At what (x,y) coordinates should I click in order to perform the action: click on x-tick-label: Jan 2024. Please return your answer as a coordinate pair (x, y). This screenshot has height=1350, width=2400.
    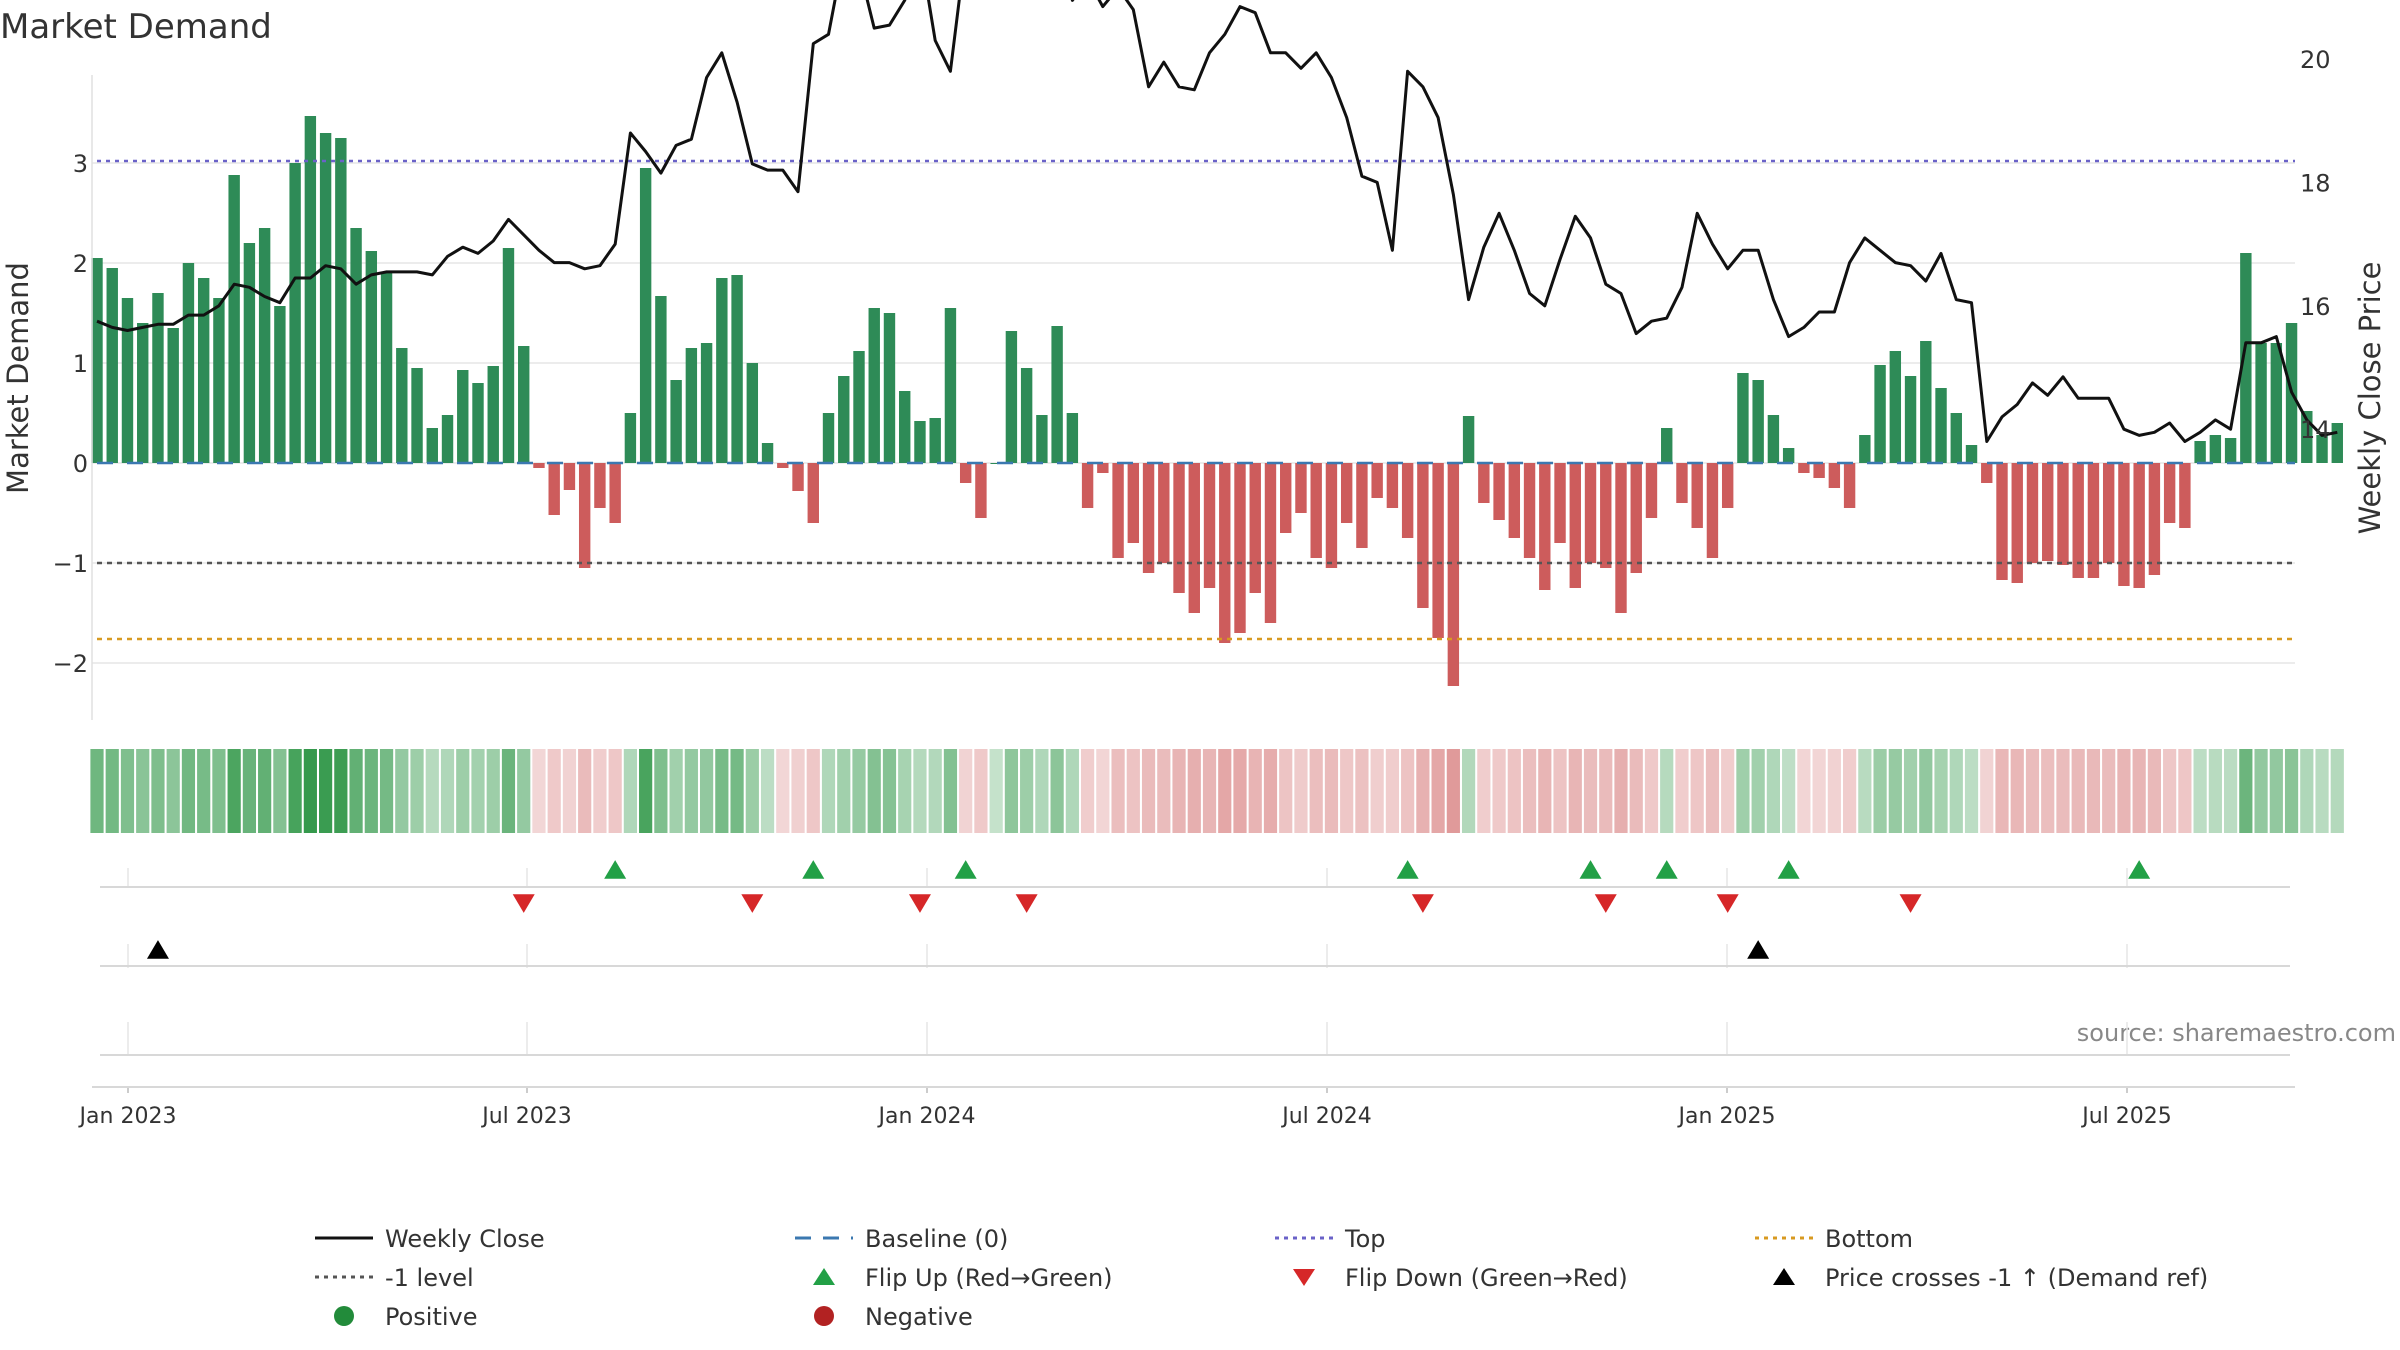
    Looking at the image, I should click on (926, 1116).